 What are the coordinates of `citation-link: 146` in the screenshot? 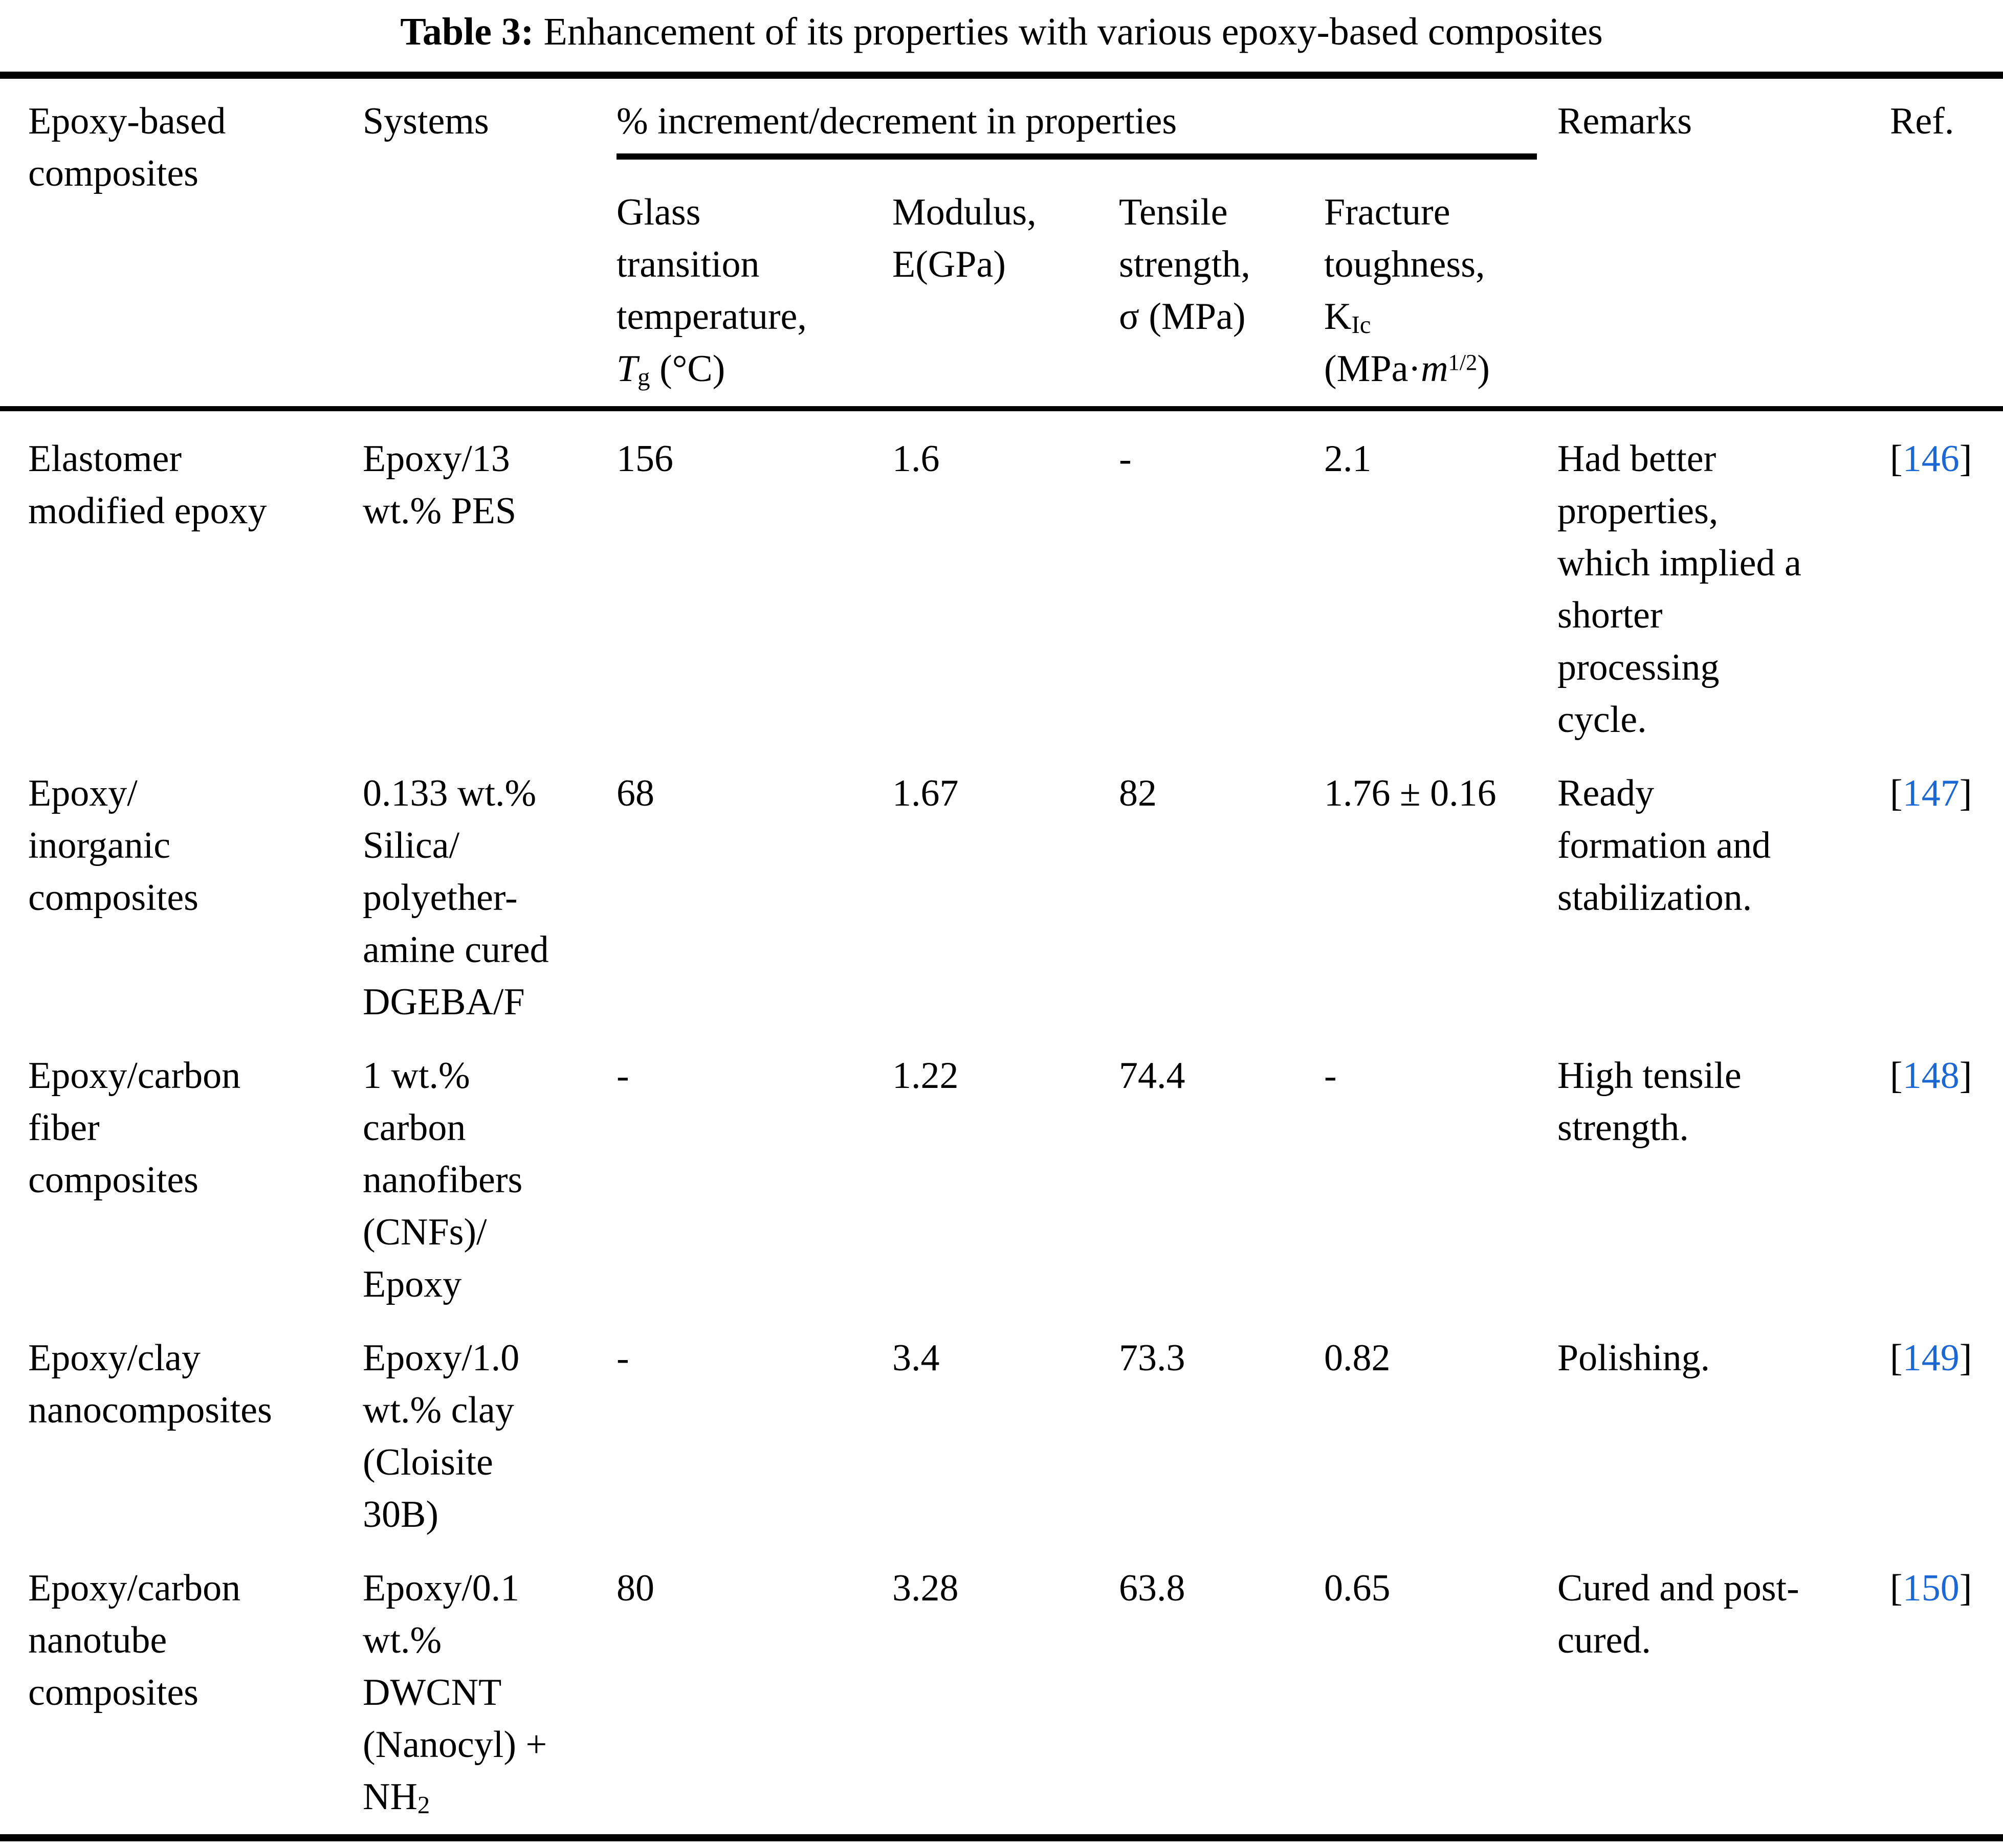 It's located at (1931, 459).